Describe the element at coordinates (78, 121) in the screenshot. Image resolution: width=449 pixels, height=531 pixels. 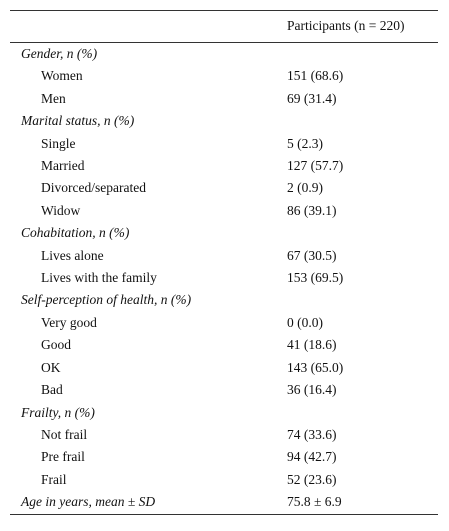
I see `section-title: Marital status, n (%)` at that location.